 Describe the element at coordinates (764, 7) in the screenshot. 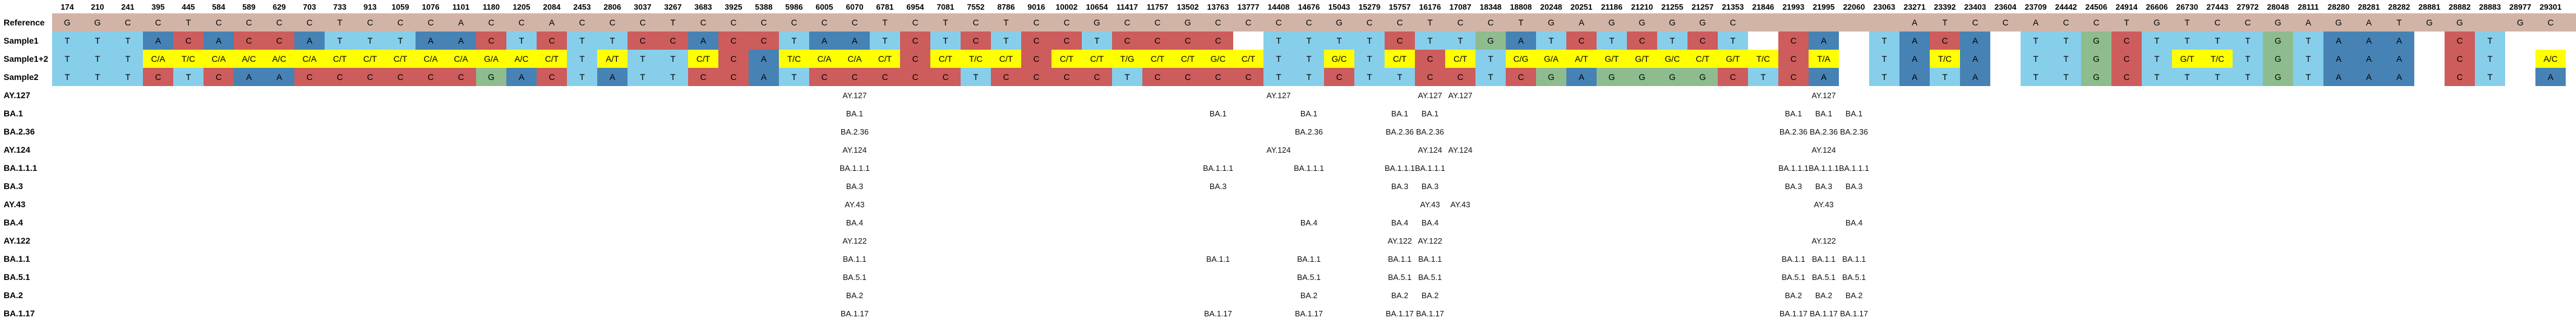

I see `position-header: 5388` at that location.